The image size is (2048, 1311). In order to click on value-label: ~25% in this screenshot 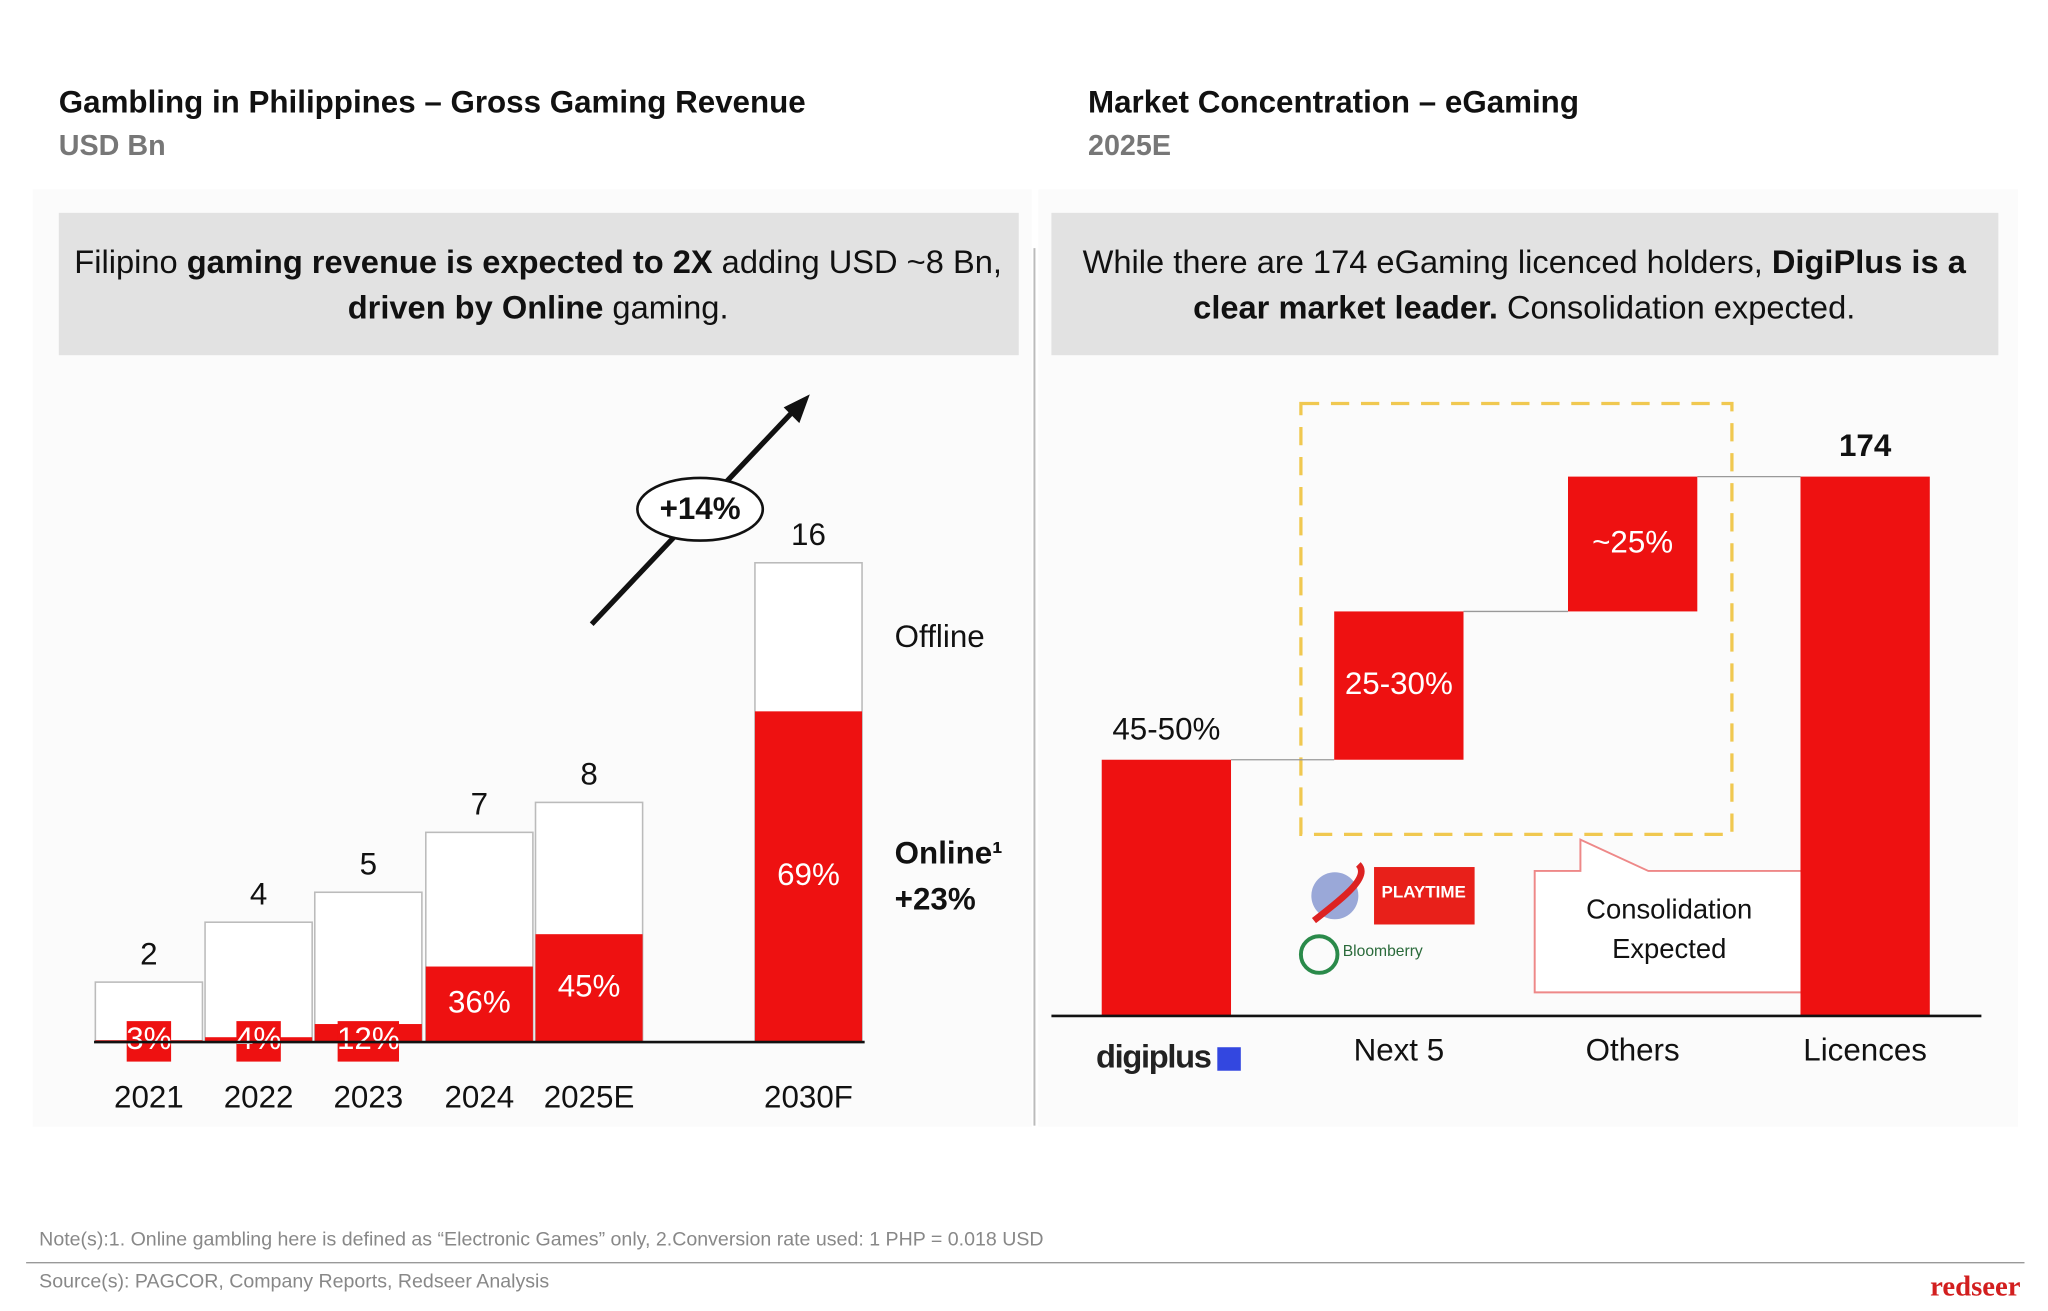, I will do `click(1632, 541)`.